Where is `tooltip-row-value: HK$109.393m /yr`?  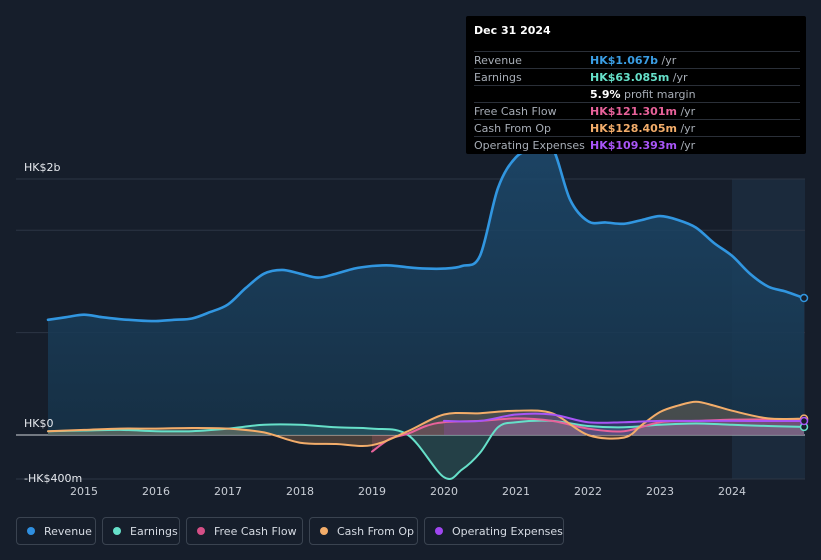 tooltip-row-value: HK$109.393m /yr is located at coordinates (643, 145).